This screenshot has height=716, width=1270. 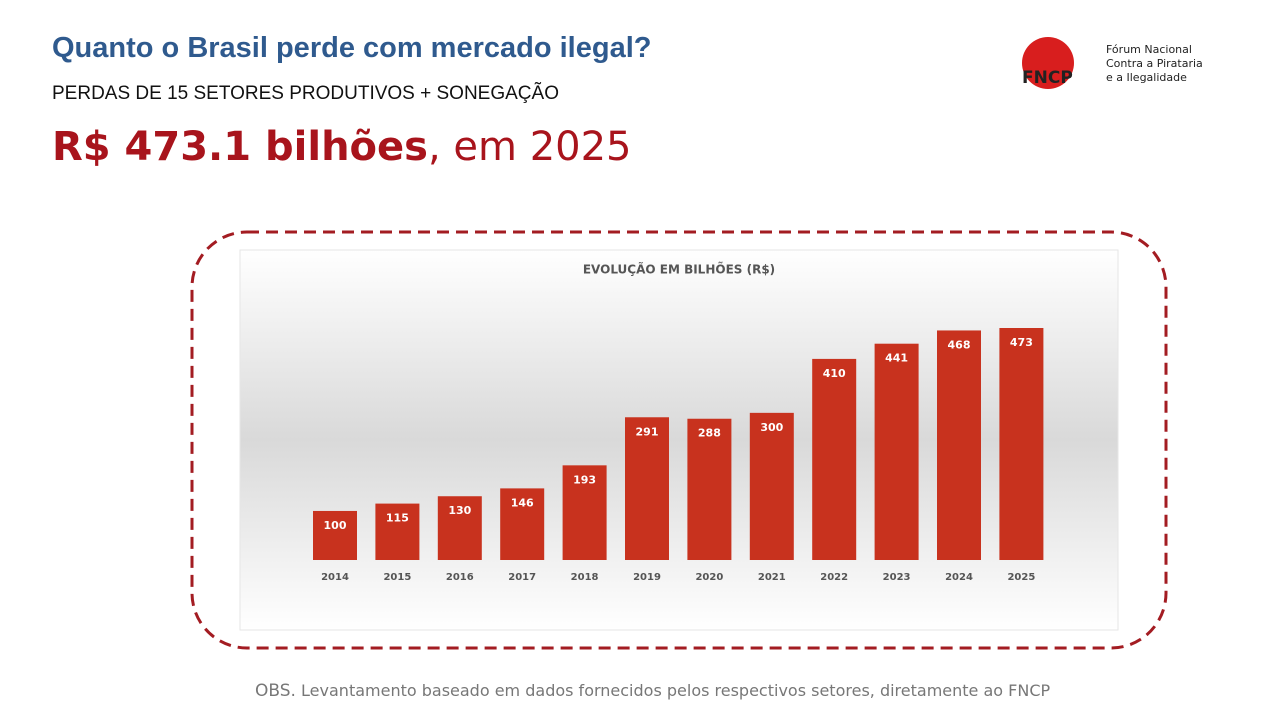 What do you see at coordinates (335, 577) in the screenshot?
I see `x-tick-label: 2014` at bounding box center [335, 577].